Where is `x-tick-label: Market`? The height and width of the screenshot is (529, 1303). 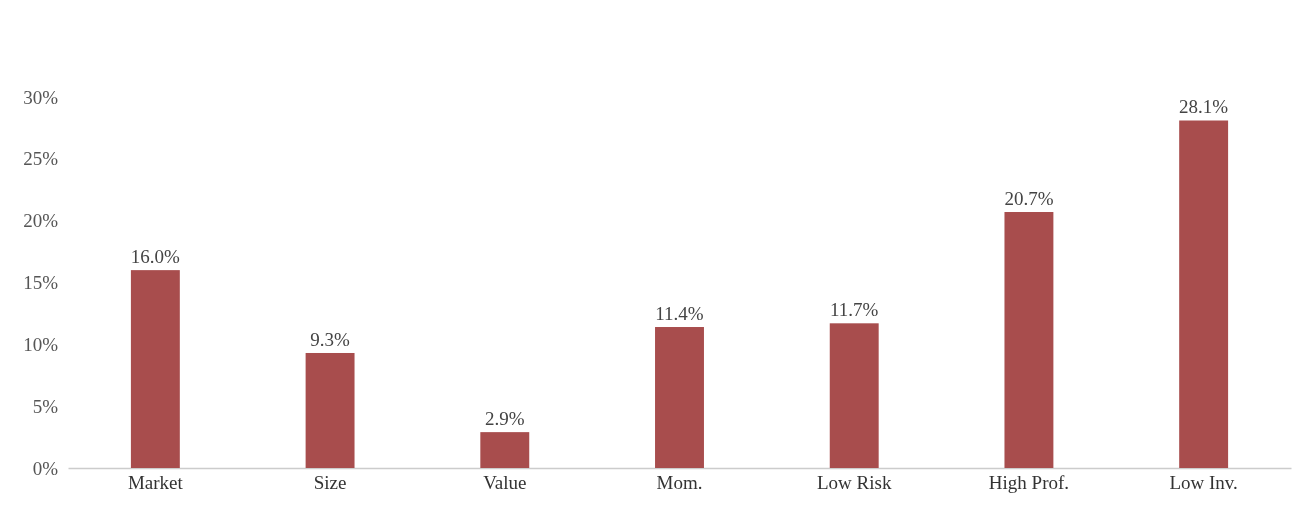
x-tick-label: Market is located at coordinates (155, 483).